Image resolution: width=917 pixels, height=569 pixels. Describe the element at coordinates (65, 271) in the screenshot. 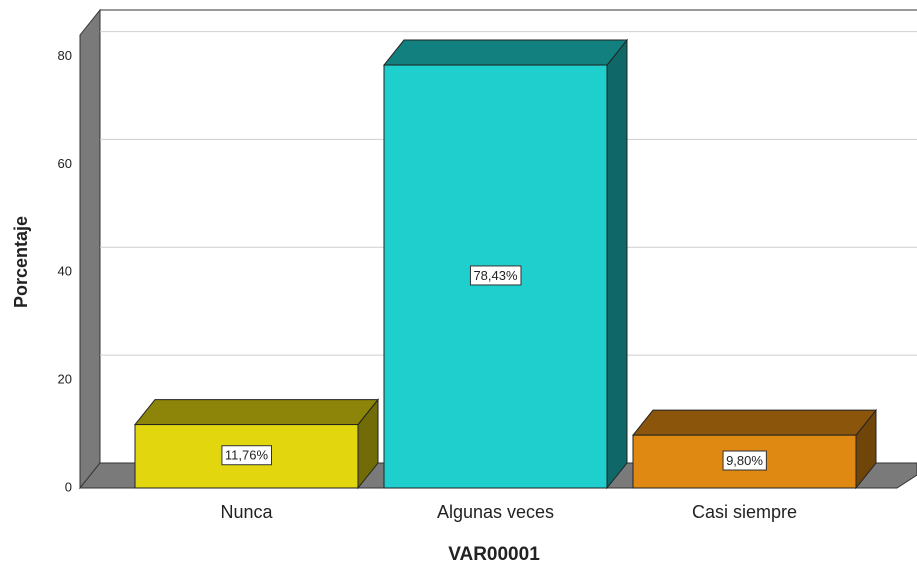

I see `y-tick-label: 40` at that location.